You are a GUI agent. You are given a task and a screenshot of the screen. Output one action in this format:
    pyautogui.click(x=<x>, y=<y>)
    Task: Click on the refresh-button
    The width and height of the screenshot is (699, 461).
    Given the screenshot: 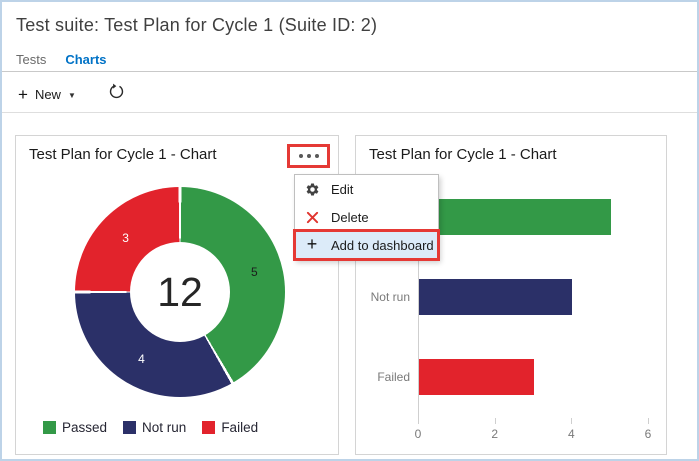 What is the action you would take?
    pyautogui.click(x=116, y=94)
    